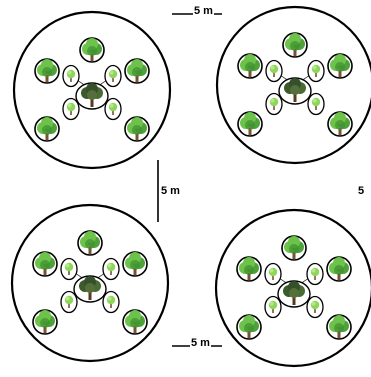 This screenshot has width=371, height=377. What do you see at coordinates (200, 343) in the screenshot?
I see `spacing-label-bottom: 5 m` at bounding box center [200, 343].